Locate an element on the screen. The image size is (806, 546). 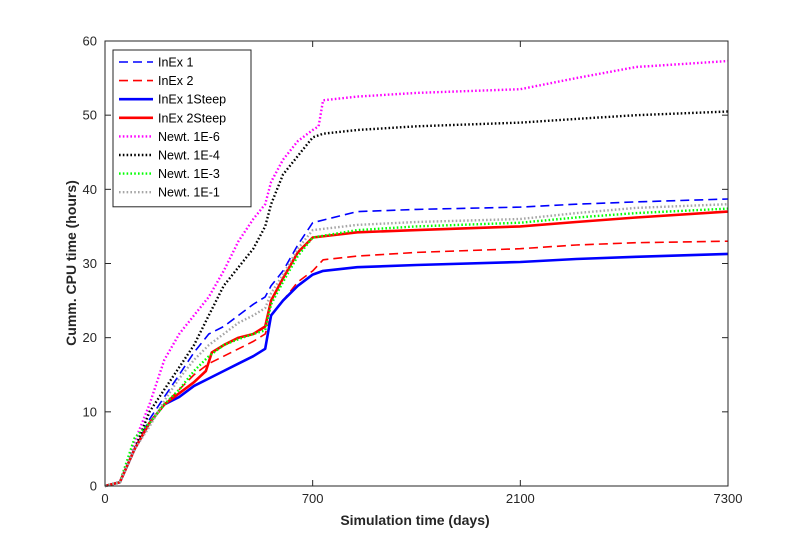
legend-box is located at coordinates (182, 128).